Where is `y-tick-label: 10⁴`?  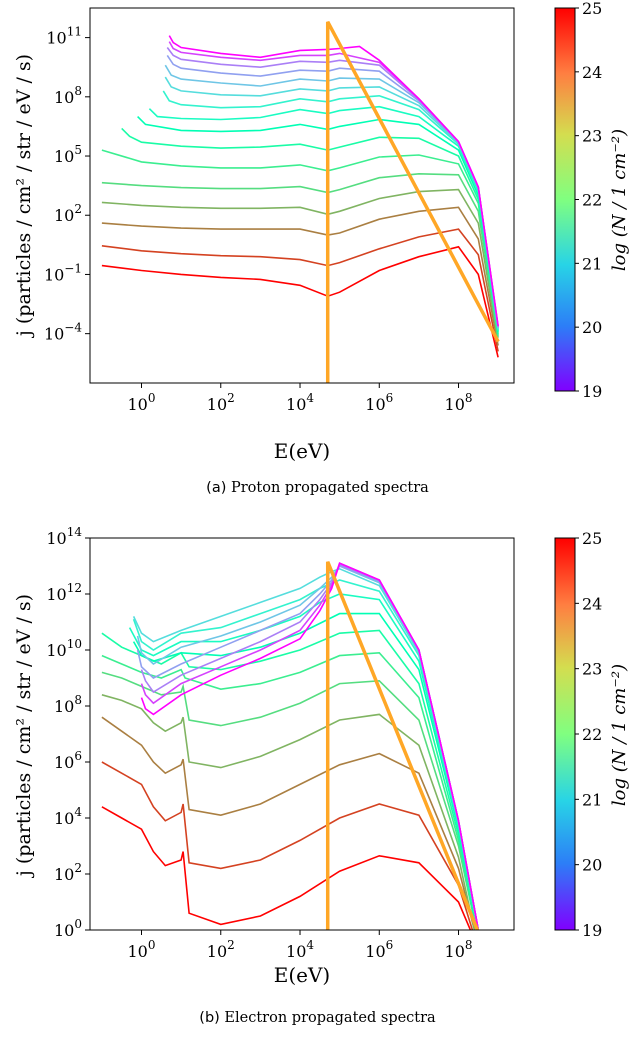 y-tick-label: 10⁴ is located at coordinates (68, 816).